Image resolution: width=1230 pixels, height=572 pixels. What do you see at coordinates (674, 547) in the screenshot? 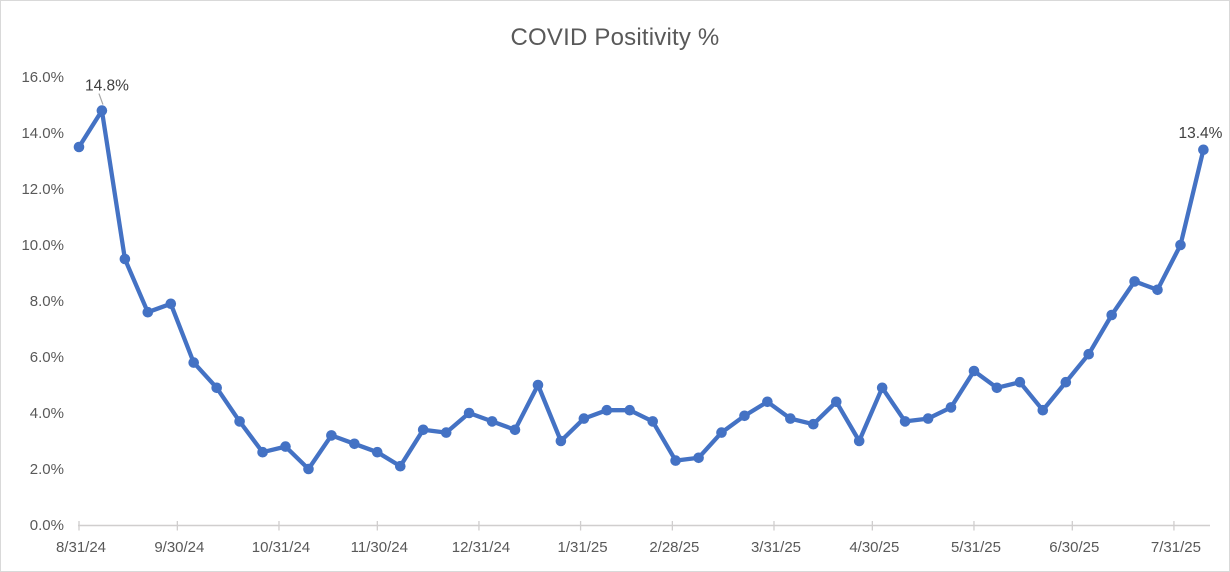
I see `x-axis-tick-label: 2/28/25` at bounding box center [674, 547].